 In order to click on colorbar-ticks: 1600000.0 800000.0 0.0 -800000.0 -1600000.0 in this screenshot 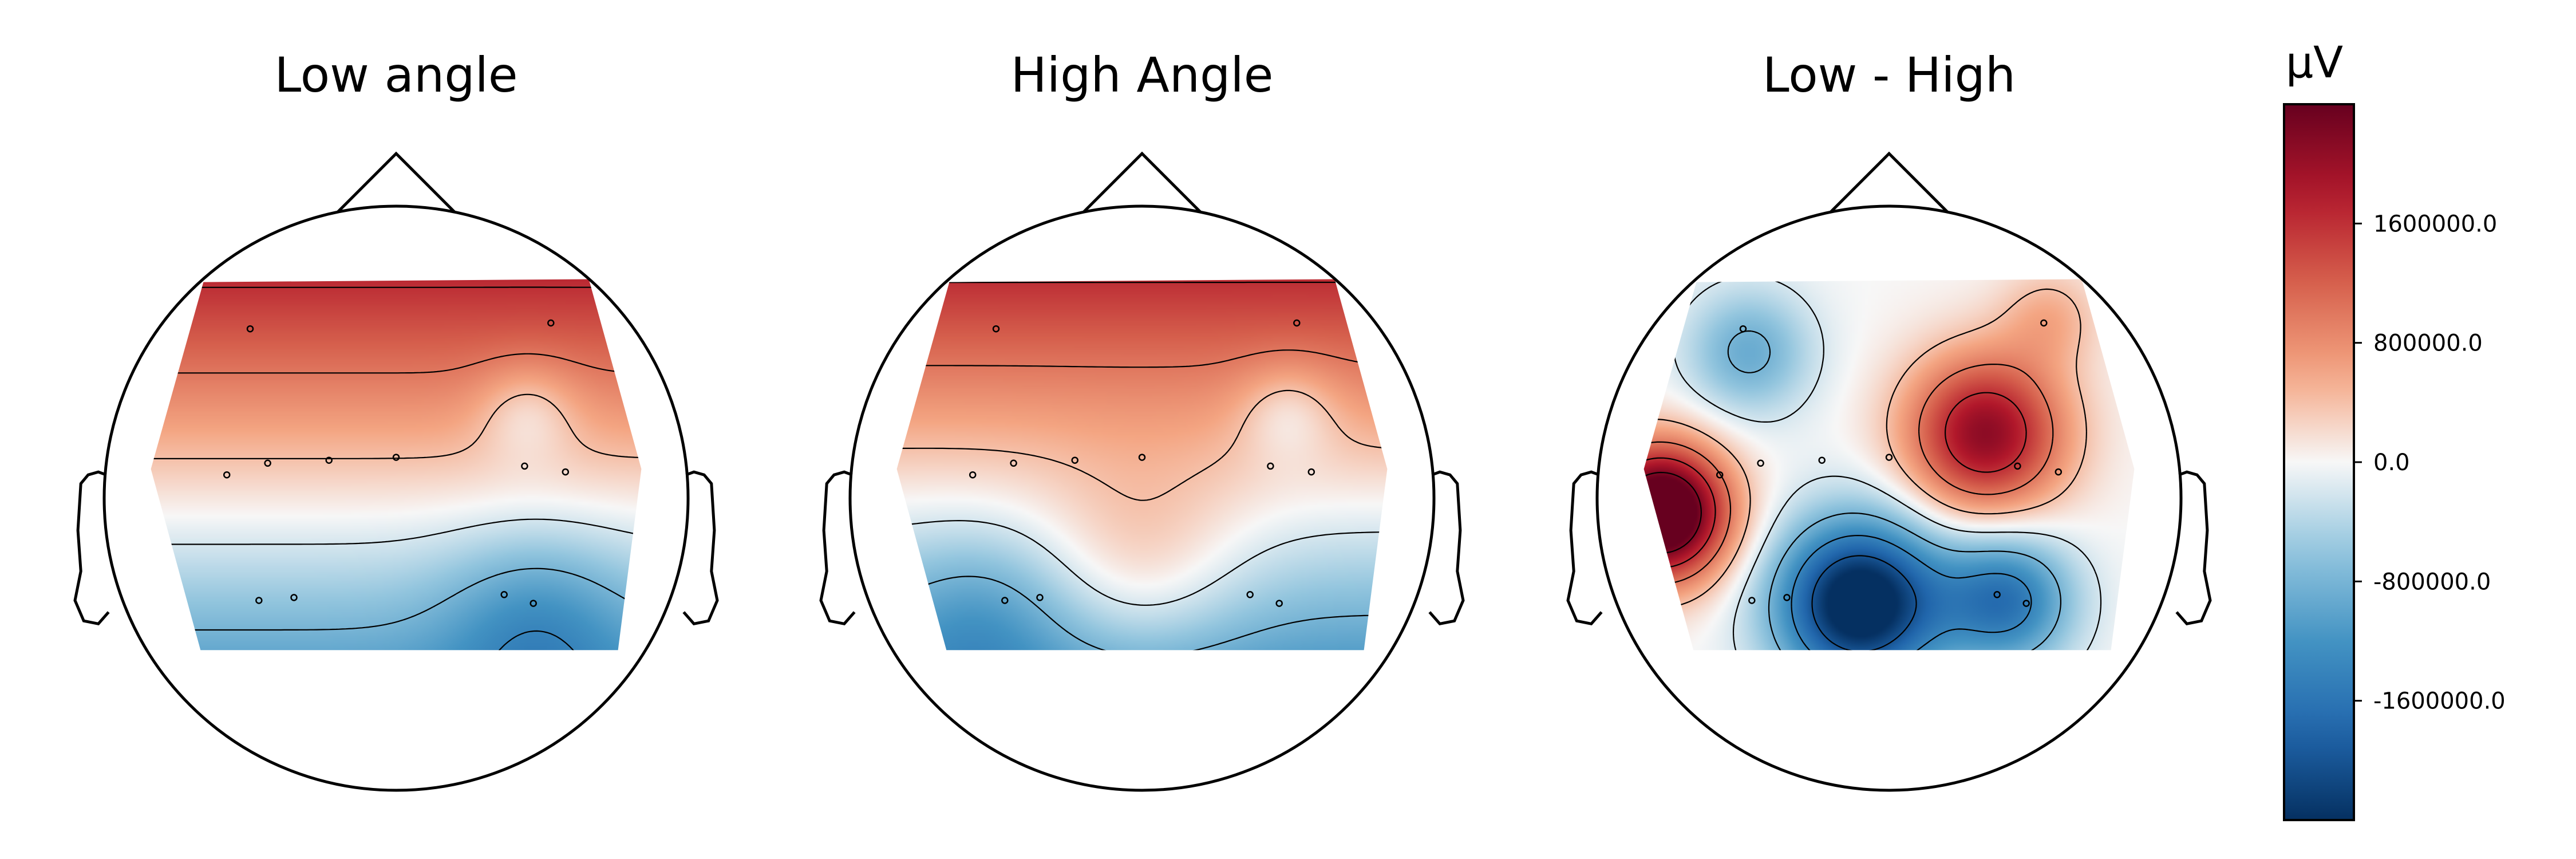, I will do `click(2430, 463)`.